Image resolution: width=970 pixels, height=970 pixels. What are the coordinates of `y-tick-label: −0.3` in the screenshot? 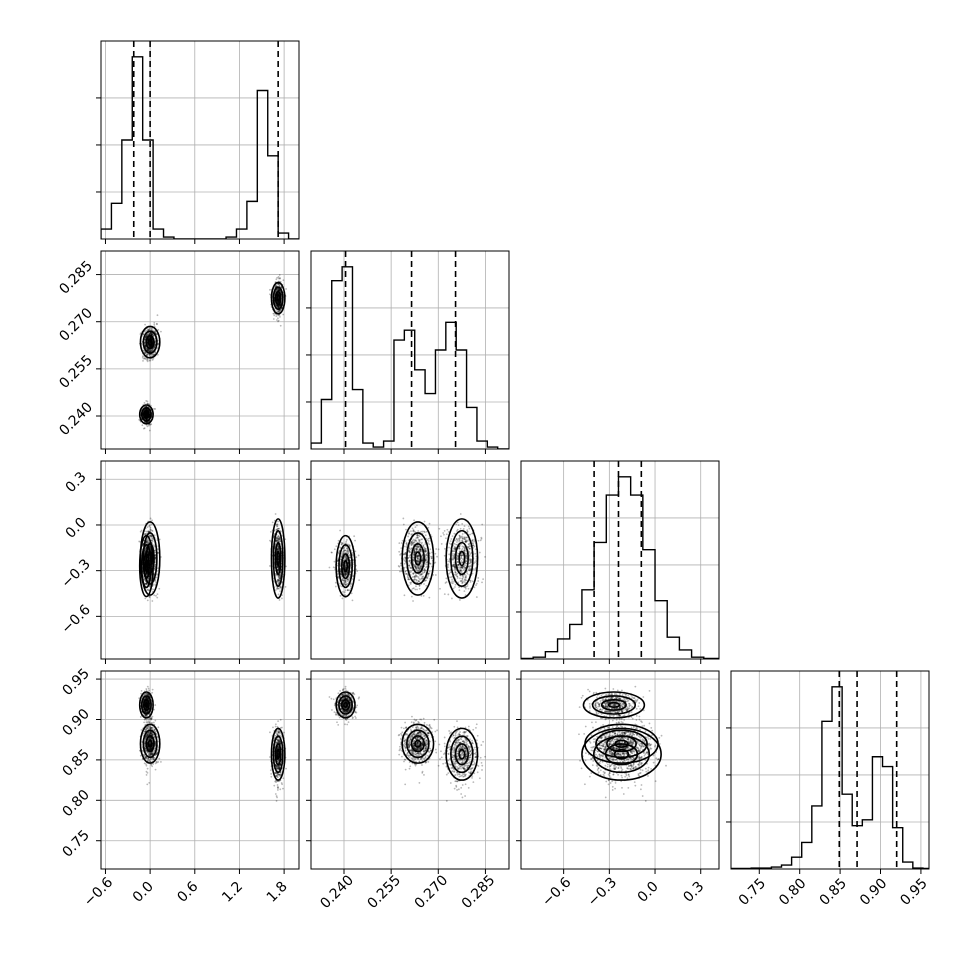 It's located at (75, 573).